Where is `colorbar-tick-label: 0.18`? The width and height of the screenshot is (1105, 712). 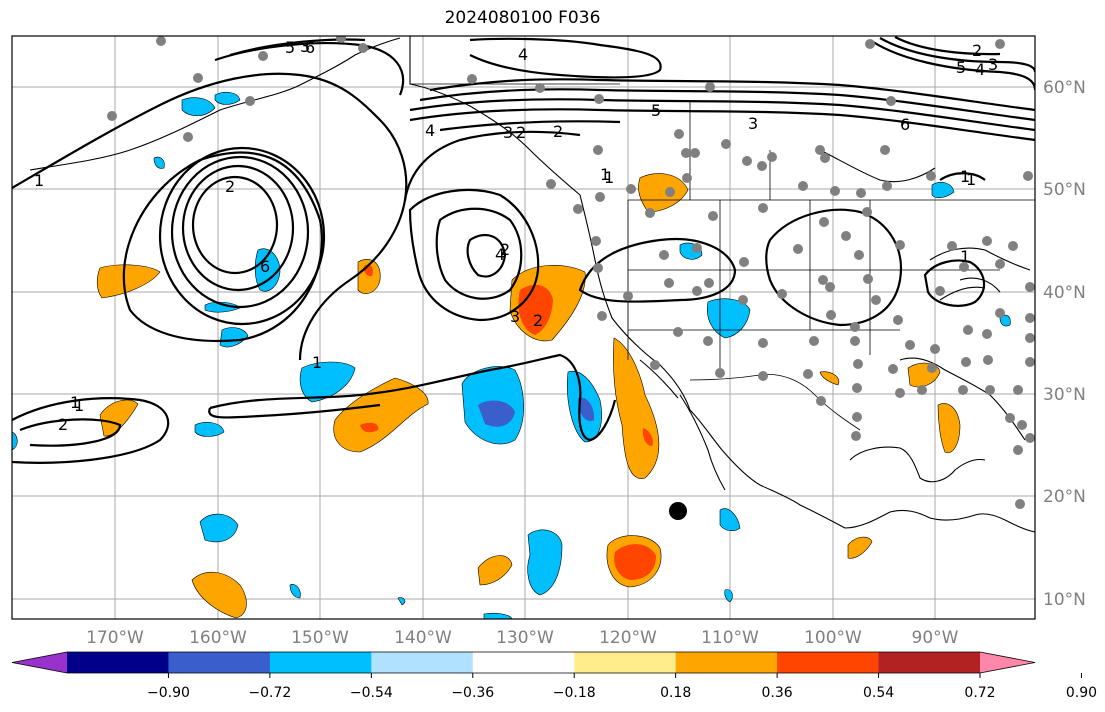 colorbar-tick-label: 0.18 is located at coordinates (675, 693).